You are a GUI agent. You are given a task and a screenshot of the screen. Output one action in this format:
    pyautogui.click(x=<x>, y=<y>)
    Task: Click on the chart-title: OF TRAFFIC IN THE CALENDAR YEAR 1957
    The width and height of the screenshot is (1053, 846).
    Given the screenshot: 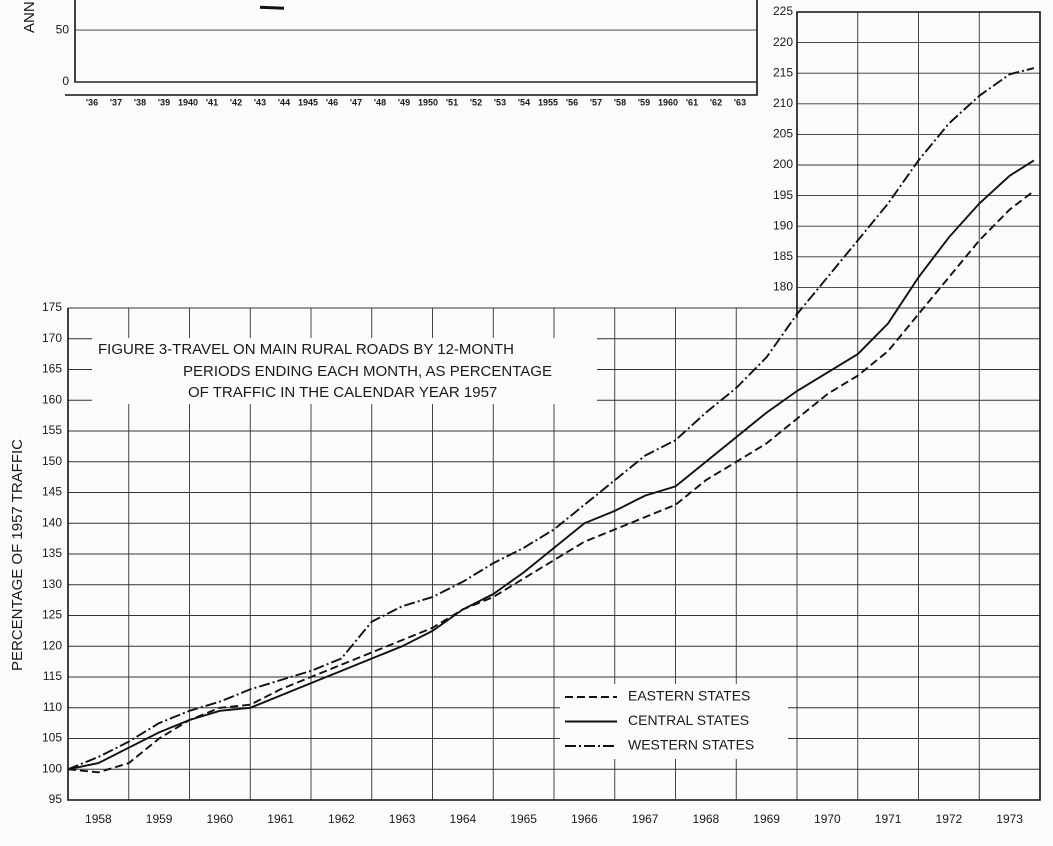 What is the action you would take?
    pyautogui.click(x=342, y=392)
    